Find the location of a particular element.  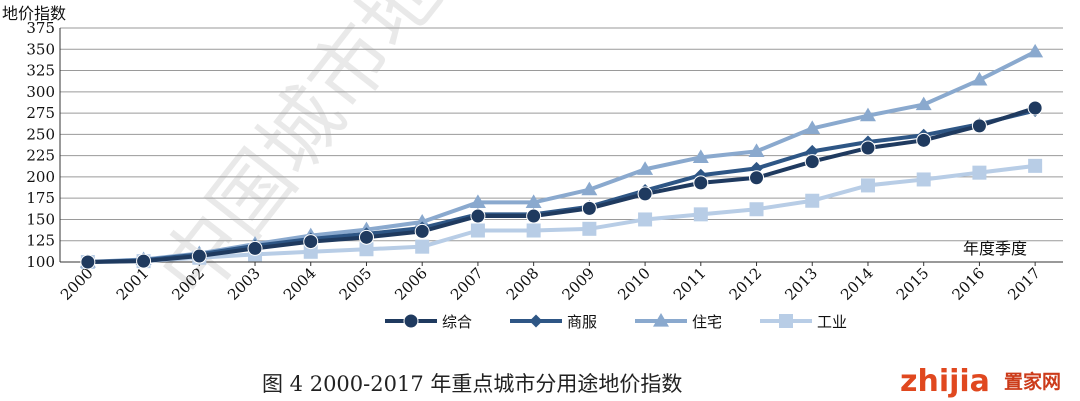

y-tick-label: 300 is located at coordinates (40, 92).